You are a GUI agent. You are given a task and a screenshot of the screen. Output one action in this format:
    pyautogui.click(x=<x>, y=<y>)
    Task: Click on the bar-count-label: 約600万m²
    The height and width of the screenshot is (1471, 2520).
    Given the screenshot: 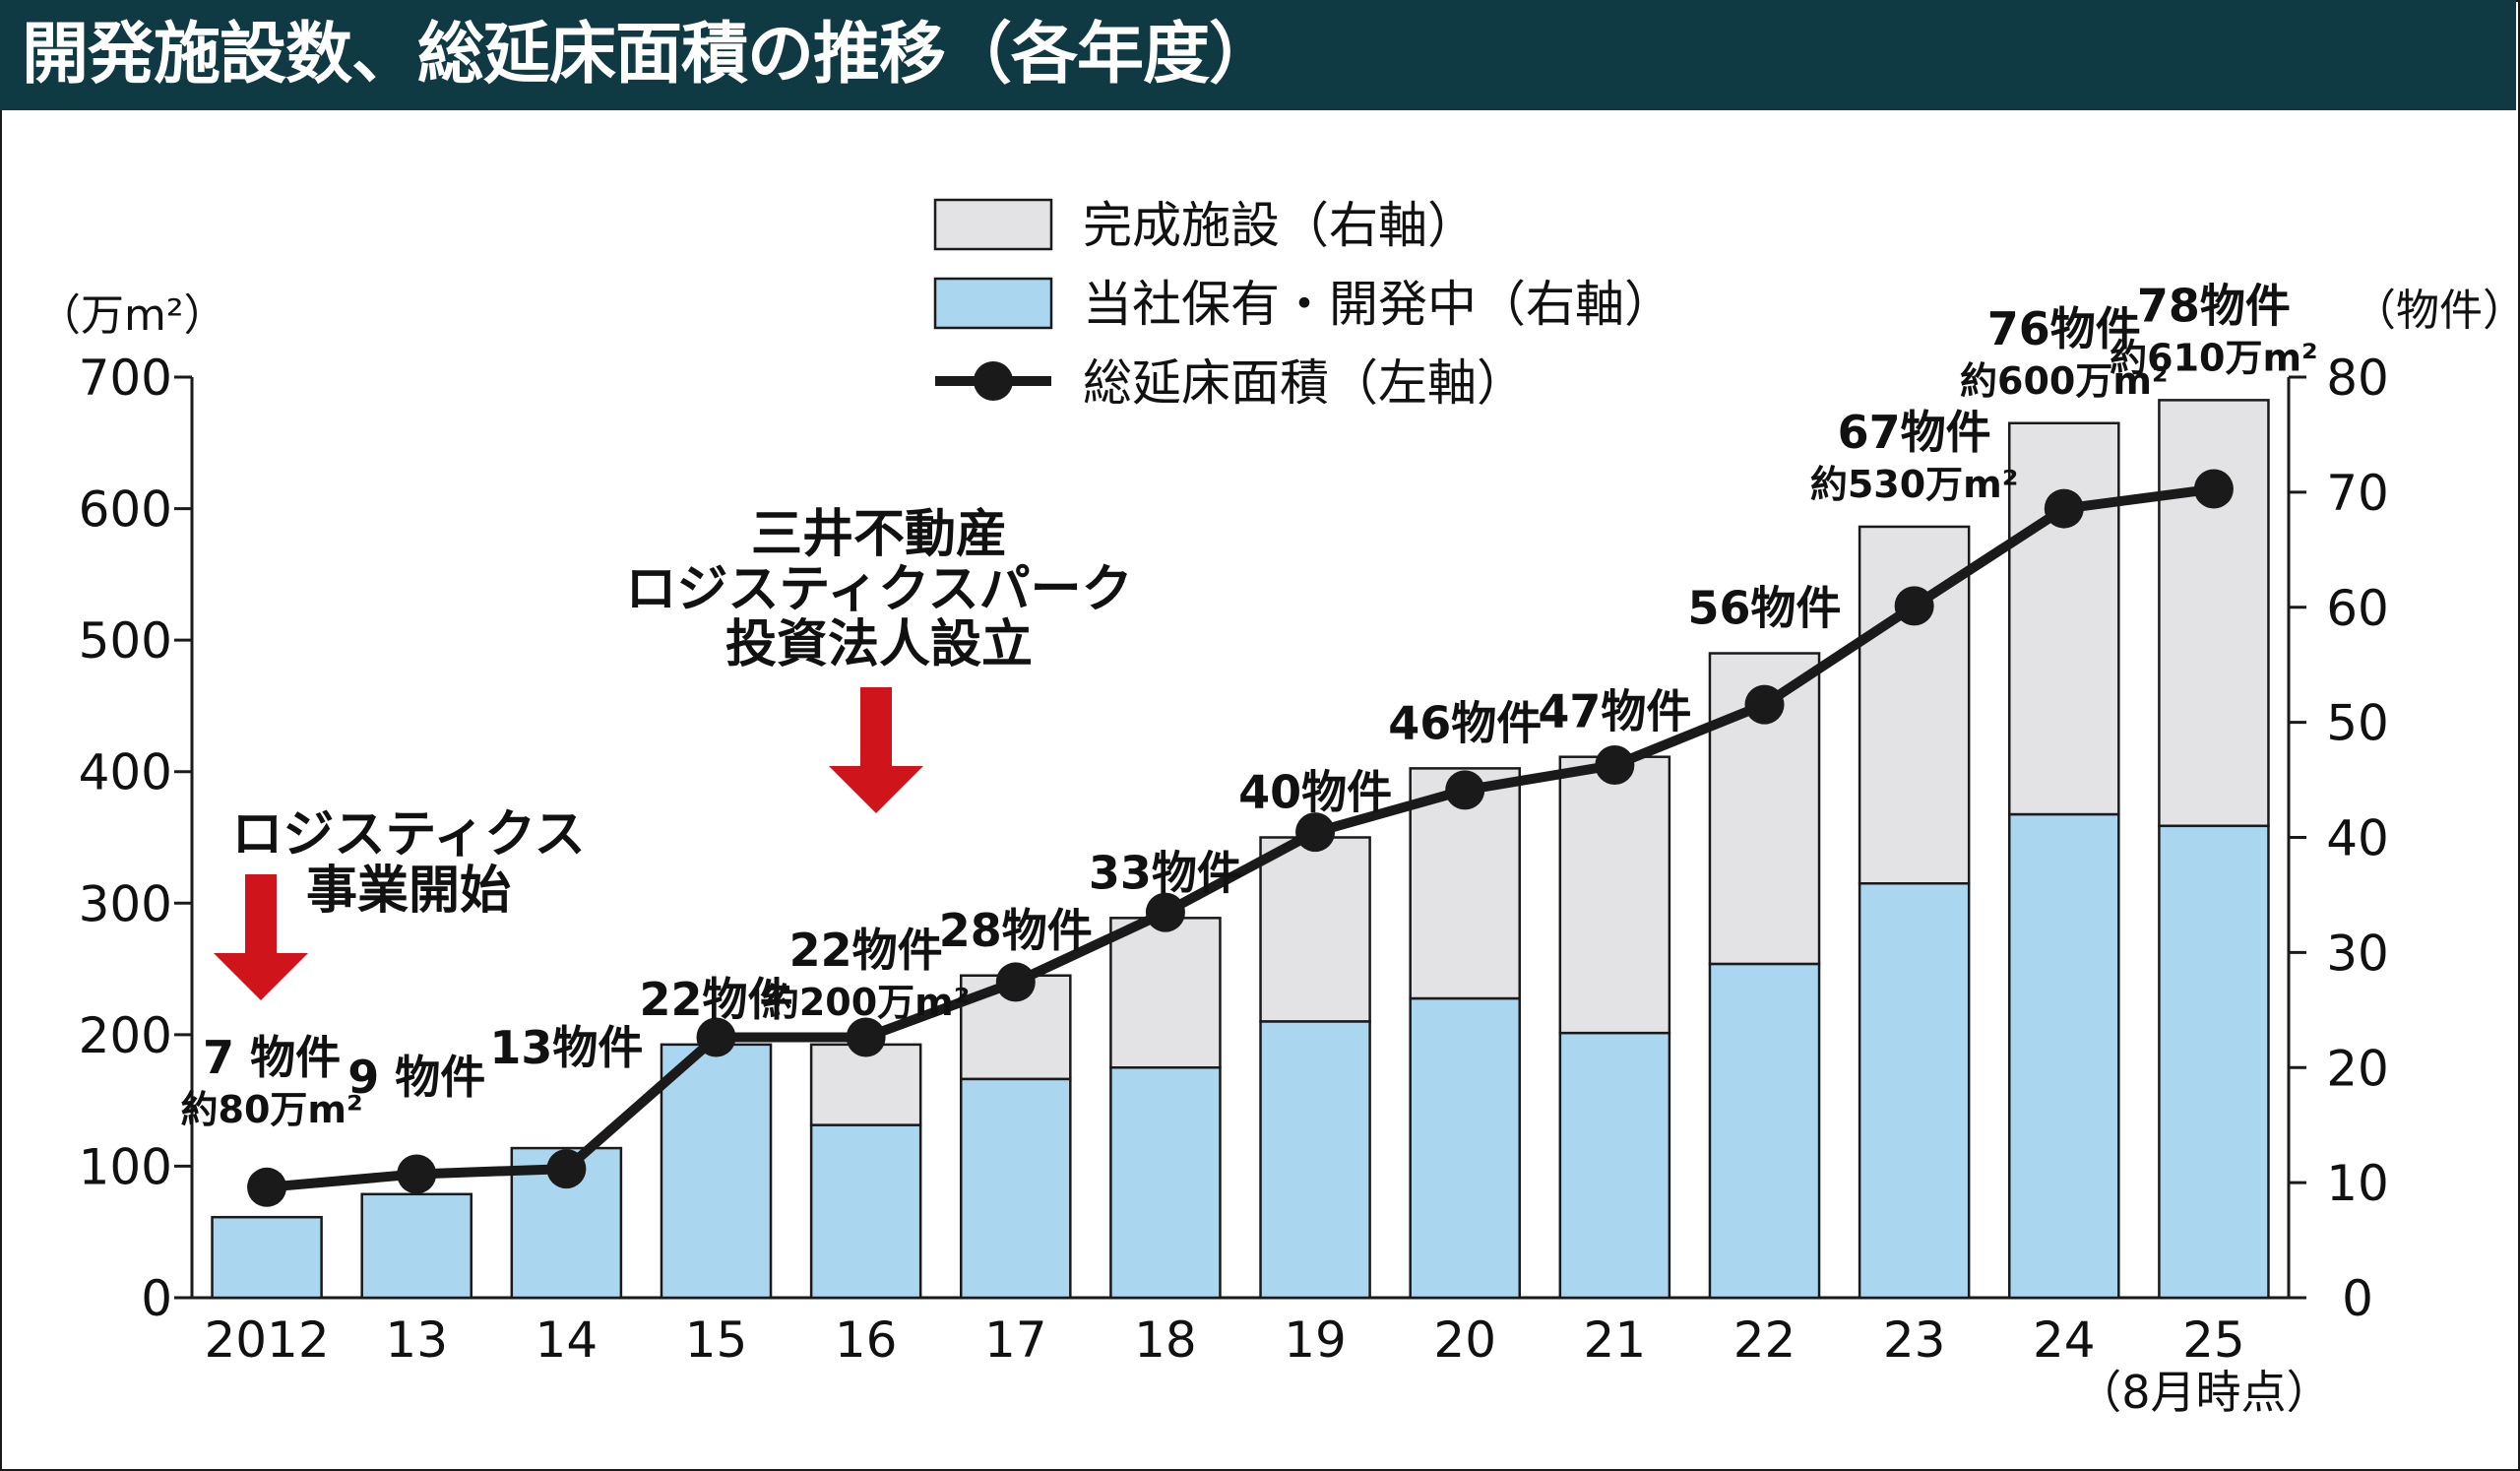 What is the action you would take?
    pyautogui.click(x=2064, y=381)
    